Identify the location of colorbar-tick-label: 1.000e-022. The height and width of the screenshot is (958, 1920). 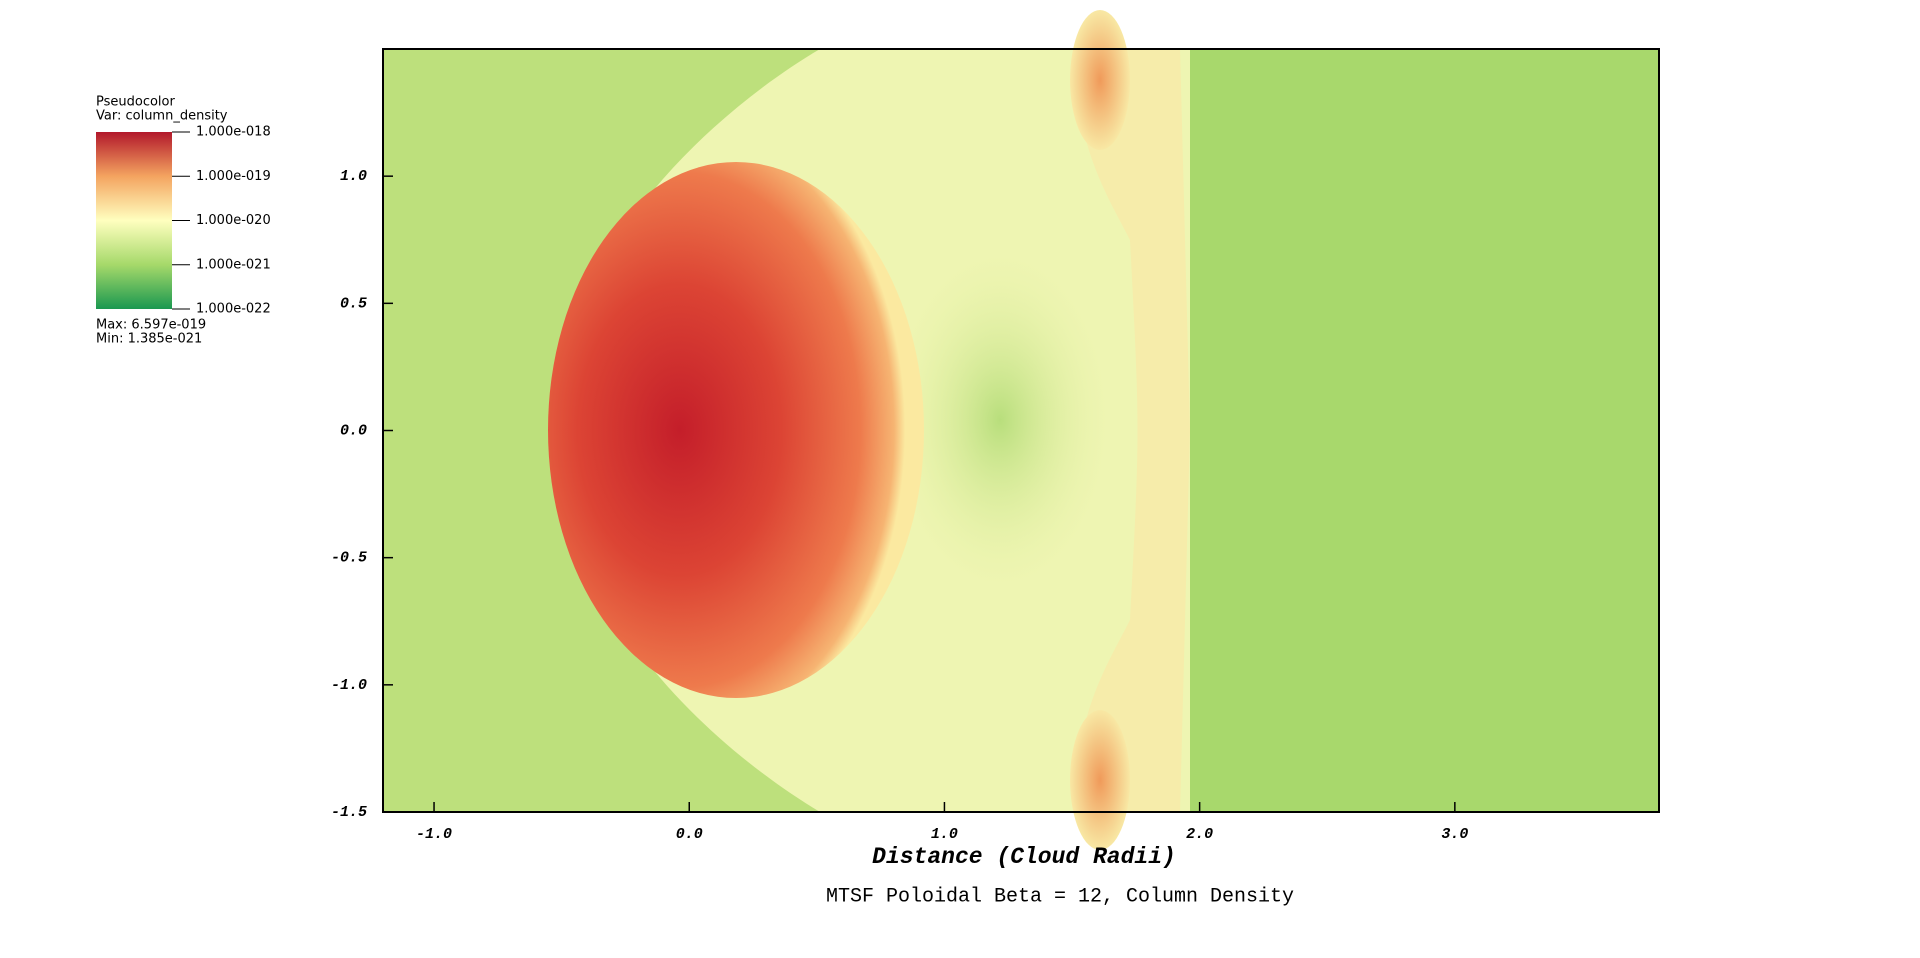
(233, 309).